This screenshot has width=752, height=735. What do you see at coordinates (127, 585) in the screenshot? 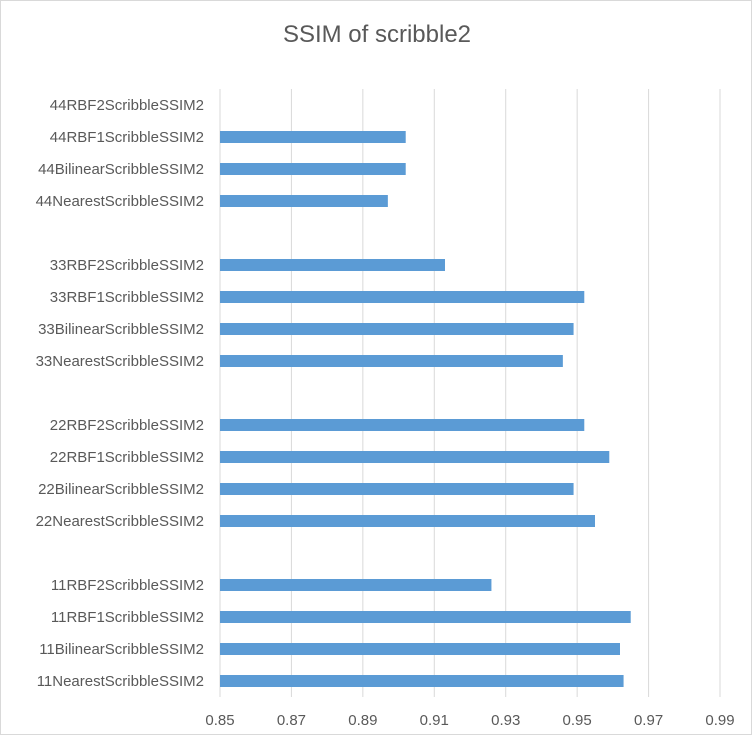
I see `category-label: 11RBF2ScribbleSSIM2` at bounding box center [127, 585].